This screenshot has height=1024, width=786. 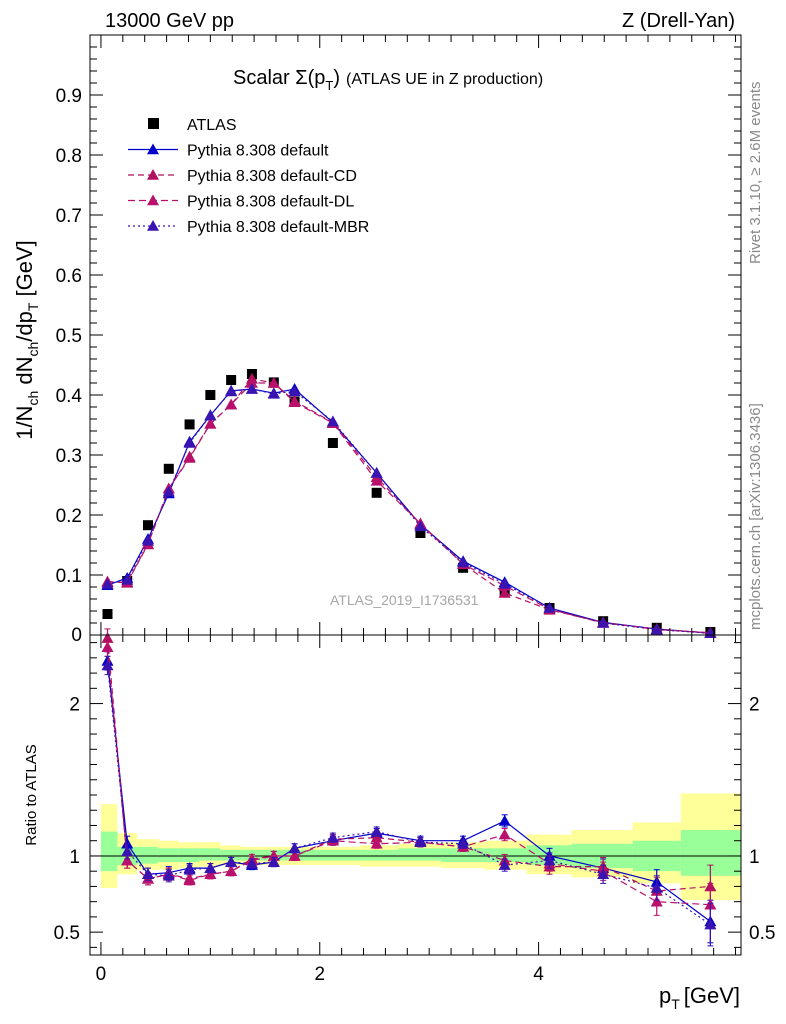 I want to click on y-tick-label: 0.8, so click(x=69, y=156).